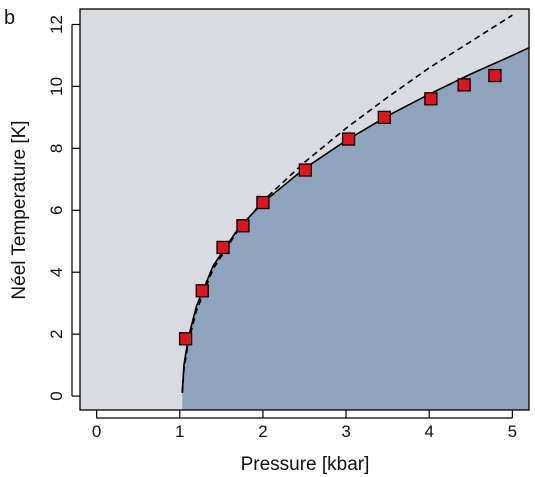  What do you see at coordinates (345, 431) in the screenshot?
I see `x-tick-label: 3` at bounding box center [345, 431].